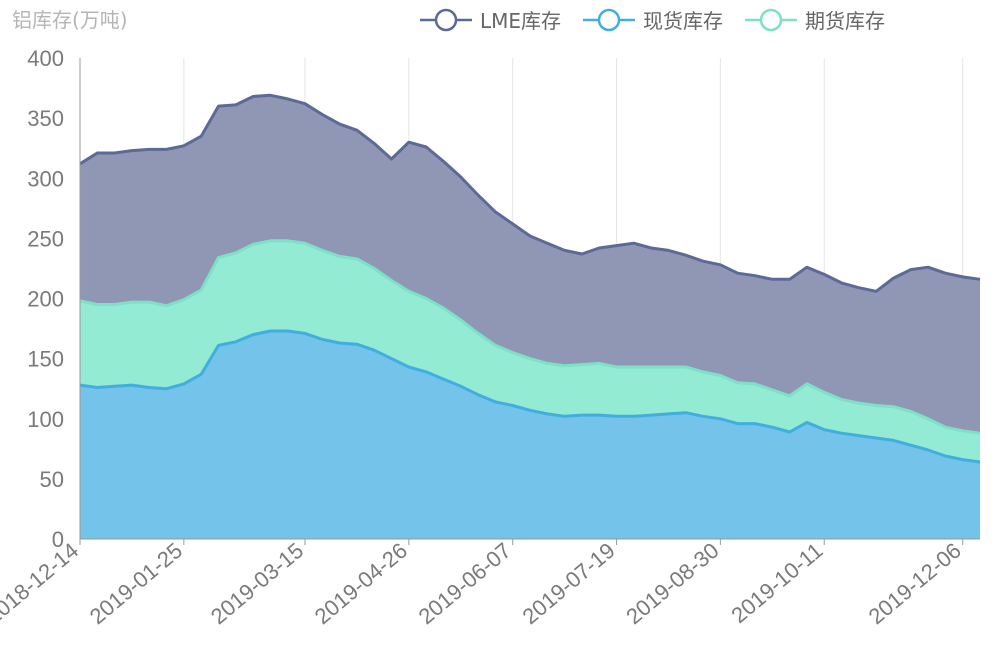 The height and width of the screenshot is (660, 1000). What do you see at coordinates (446, 19) in the screenshot?
I see `legend-swatch-lme` at bounding box center [446, 19].